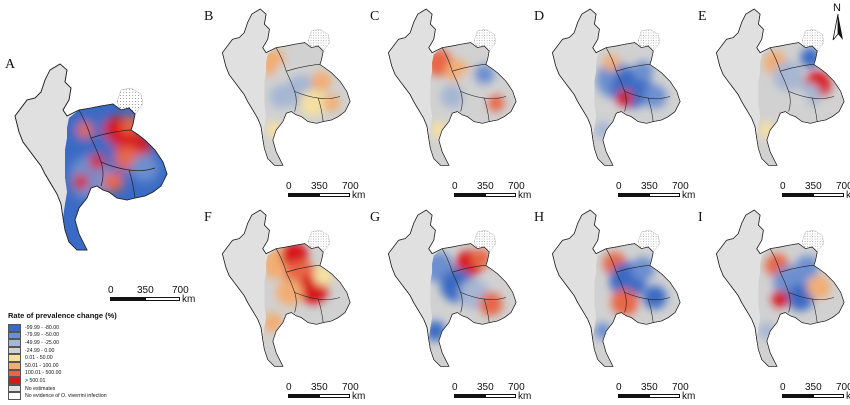 The width and height of the screenshot is (850, 405). What do you see at coordinates (42, 327) in the screenshot?
I see `legend-label: -99.99 - -80.00` at bounding box center [42, 327].